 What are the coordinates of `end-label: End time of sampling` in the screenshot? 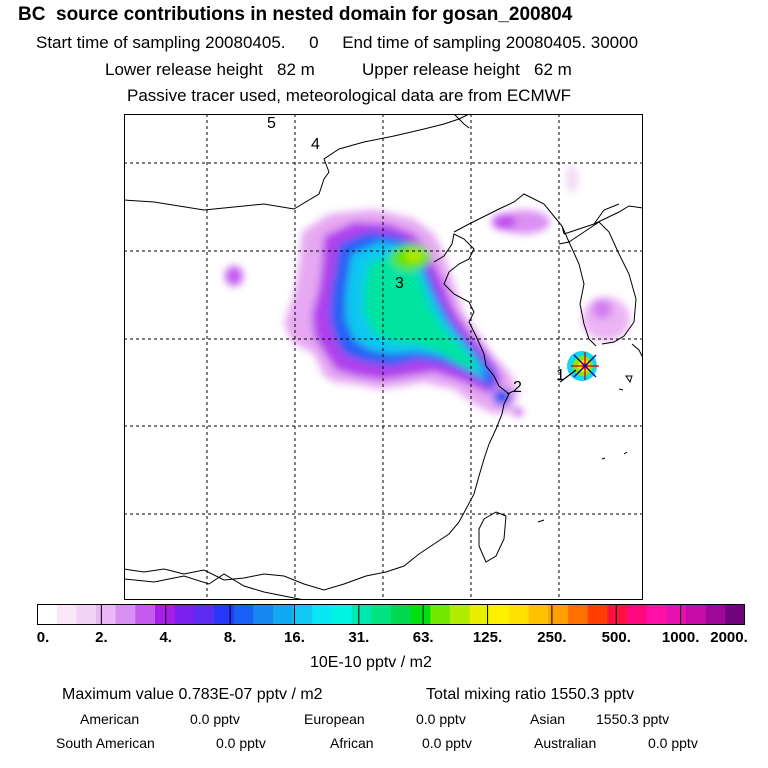 It's located at (421, 42).